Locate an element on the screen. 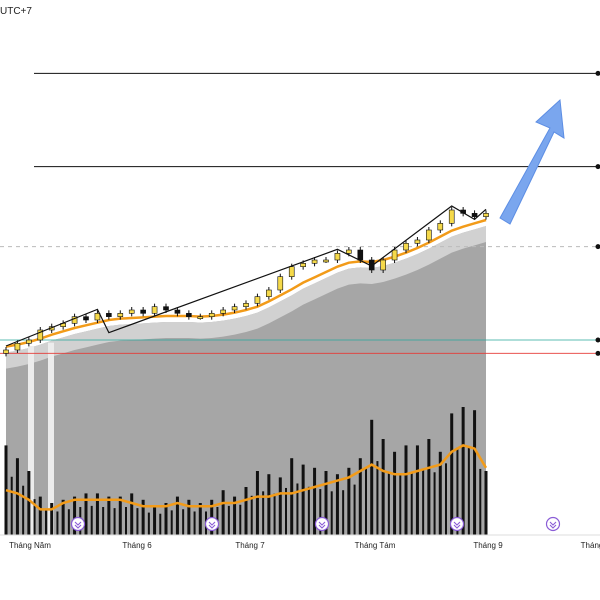 Image resolution: width=600 pixels, height=600 pixels. x-tick-label: Tháng Năm is located at coordinates (30, 545).